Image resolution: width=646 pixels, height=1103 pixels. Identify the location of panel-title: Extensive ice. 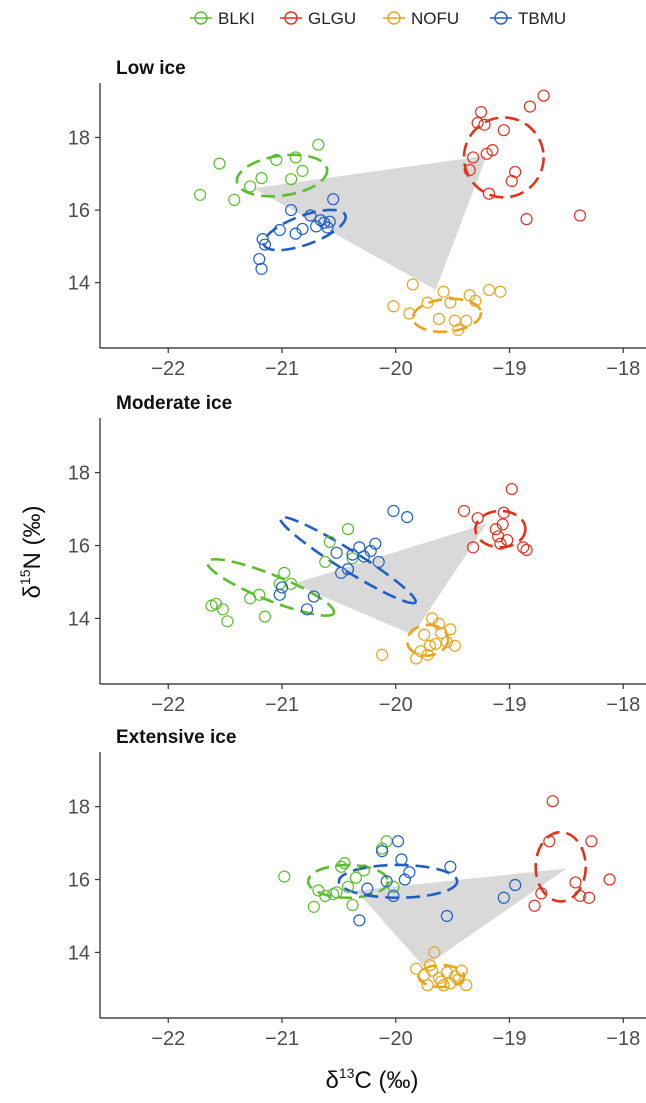
(176, 737).